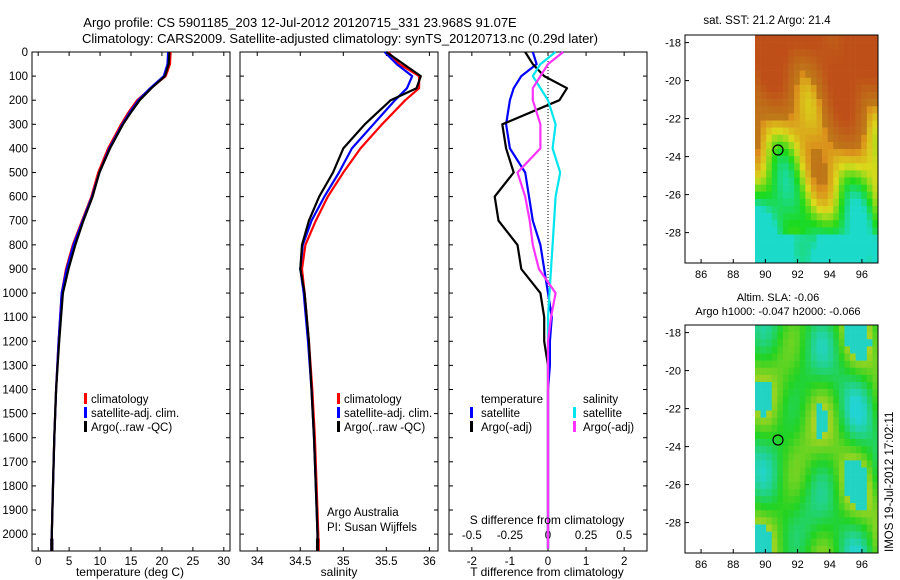 This screenshot has height=580, width=900. Describe the element at coordinates (15, 342) in the screenshot. I see `y-tick-label: 1200` at that location.